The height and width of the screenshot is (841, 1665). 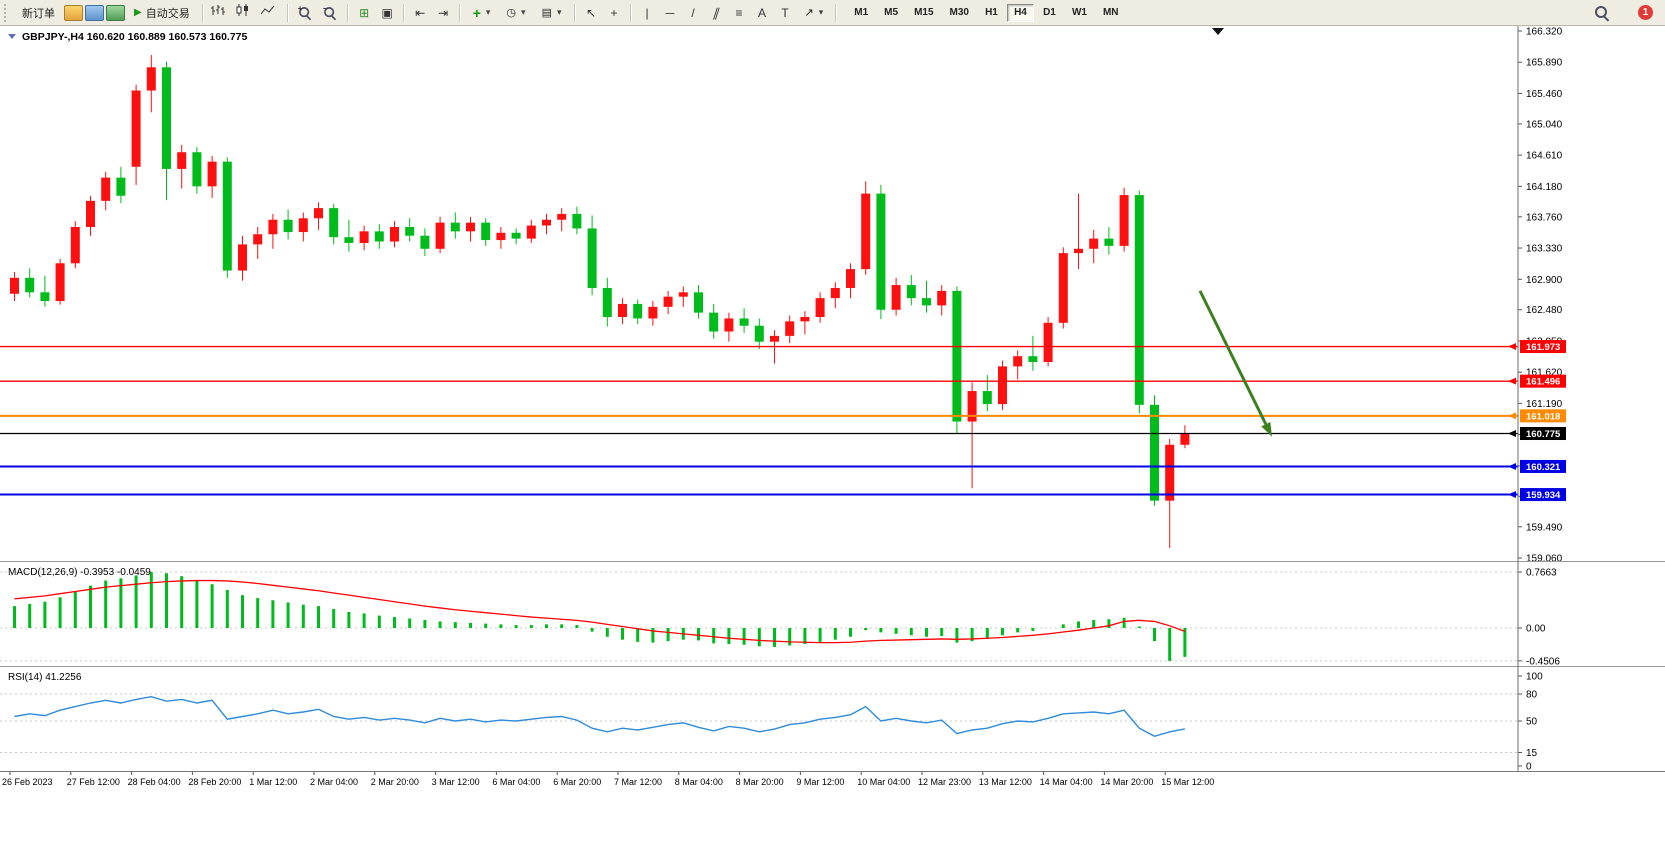 I want to click on auto-scroll-icon: ⇥, so click(x=443, y=13).